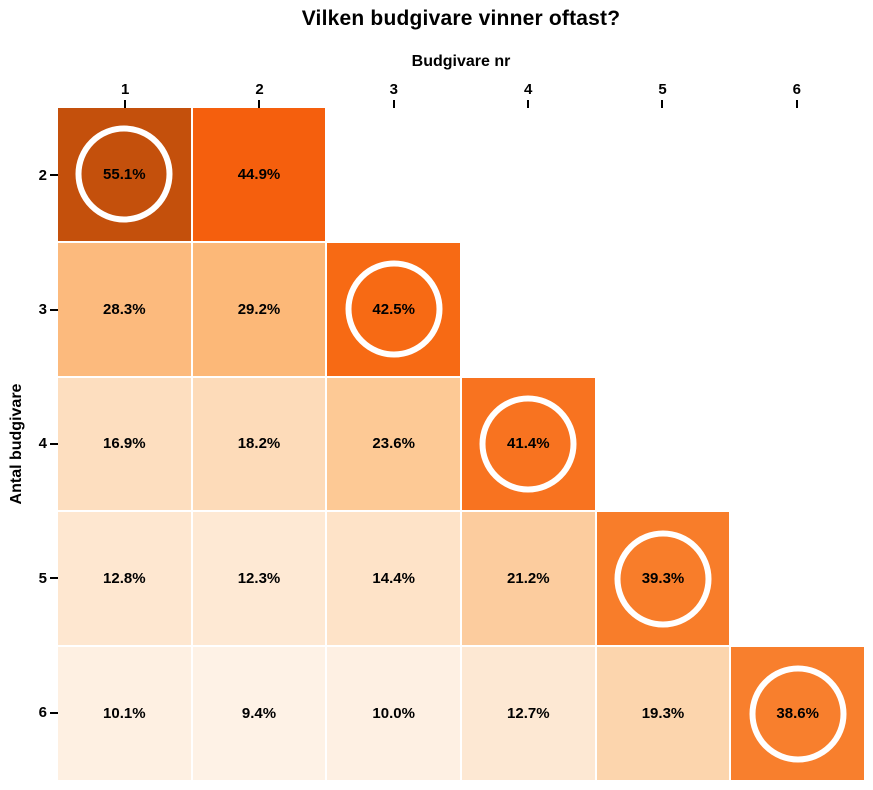 This screenshot has height=790, width=873. I want to click on x-tick-label: 5, so click(662, 89).